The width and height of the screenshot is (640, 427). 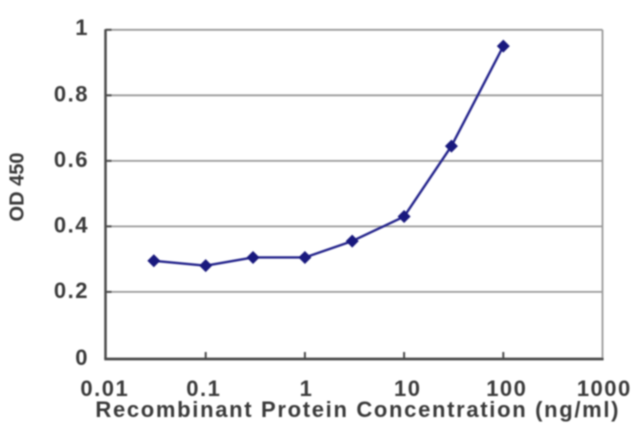 I want to click on svg-text: 0.2, so click(x=71, y=290).